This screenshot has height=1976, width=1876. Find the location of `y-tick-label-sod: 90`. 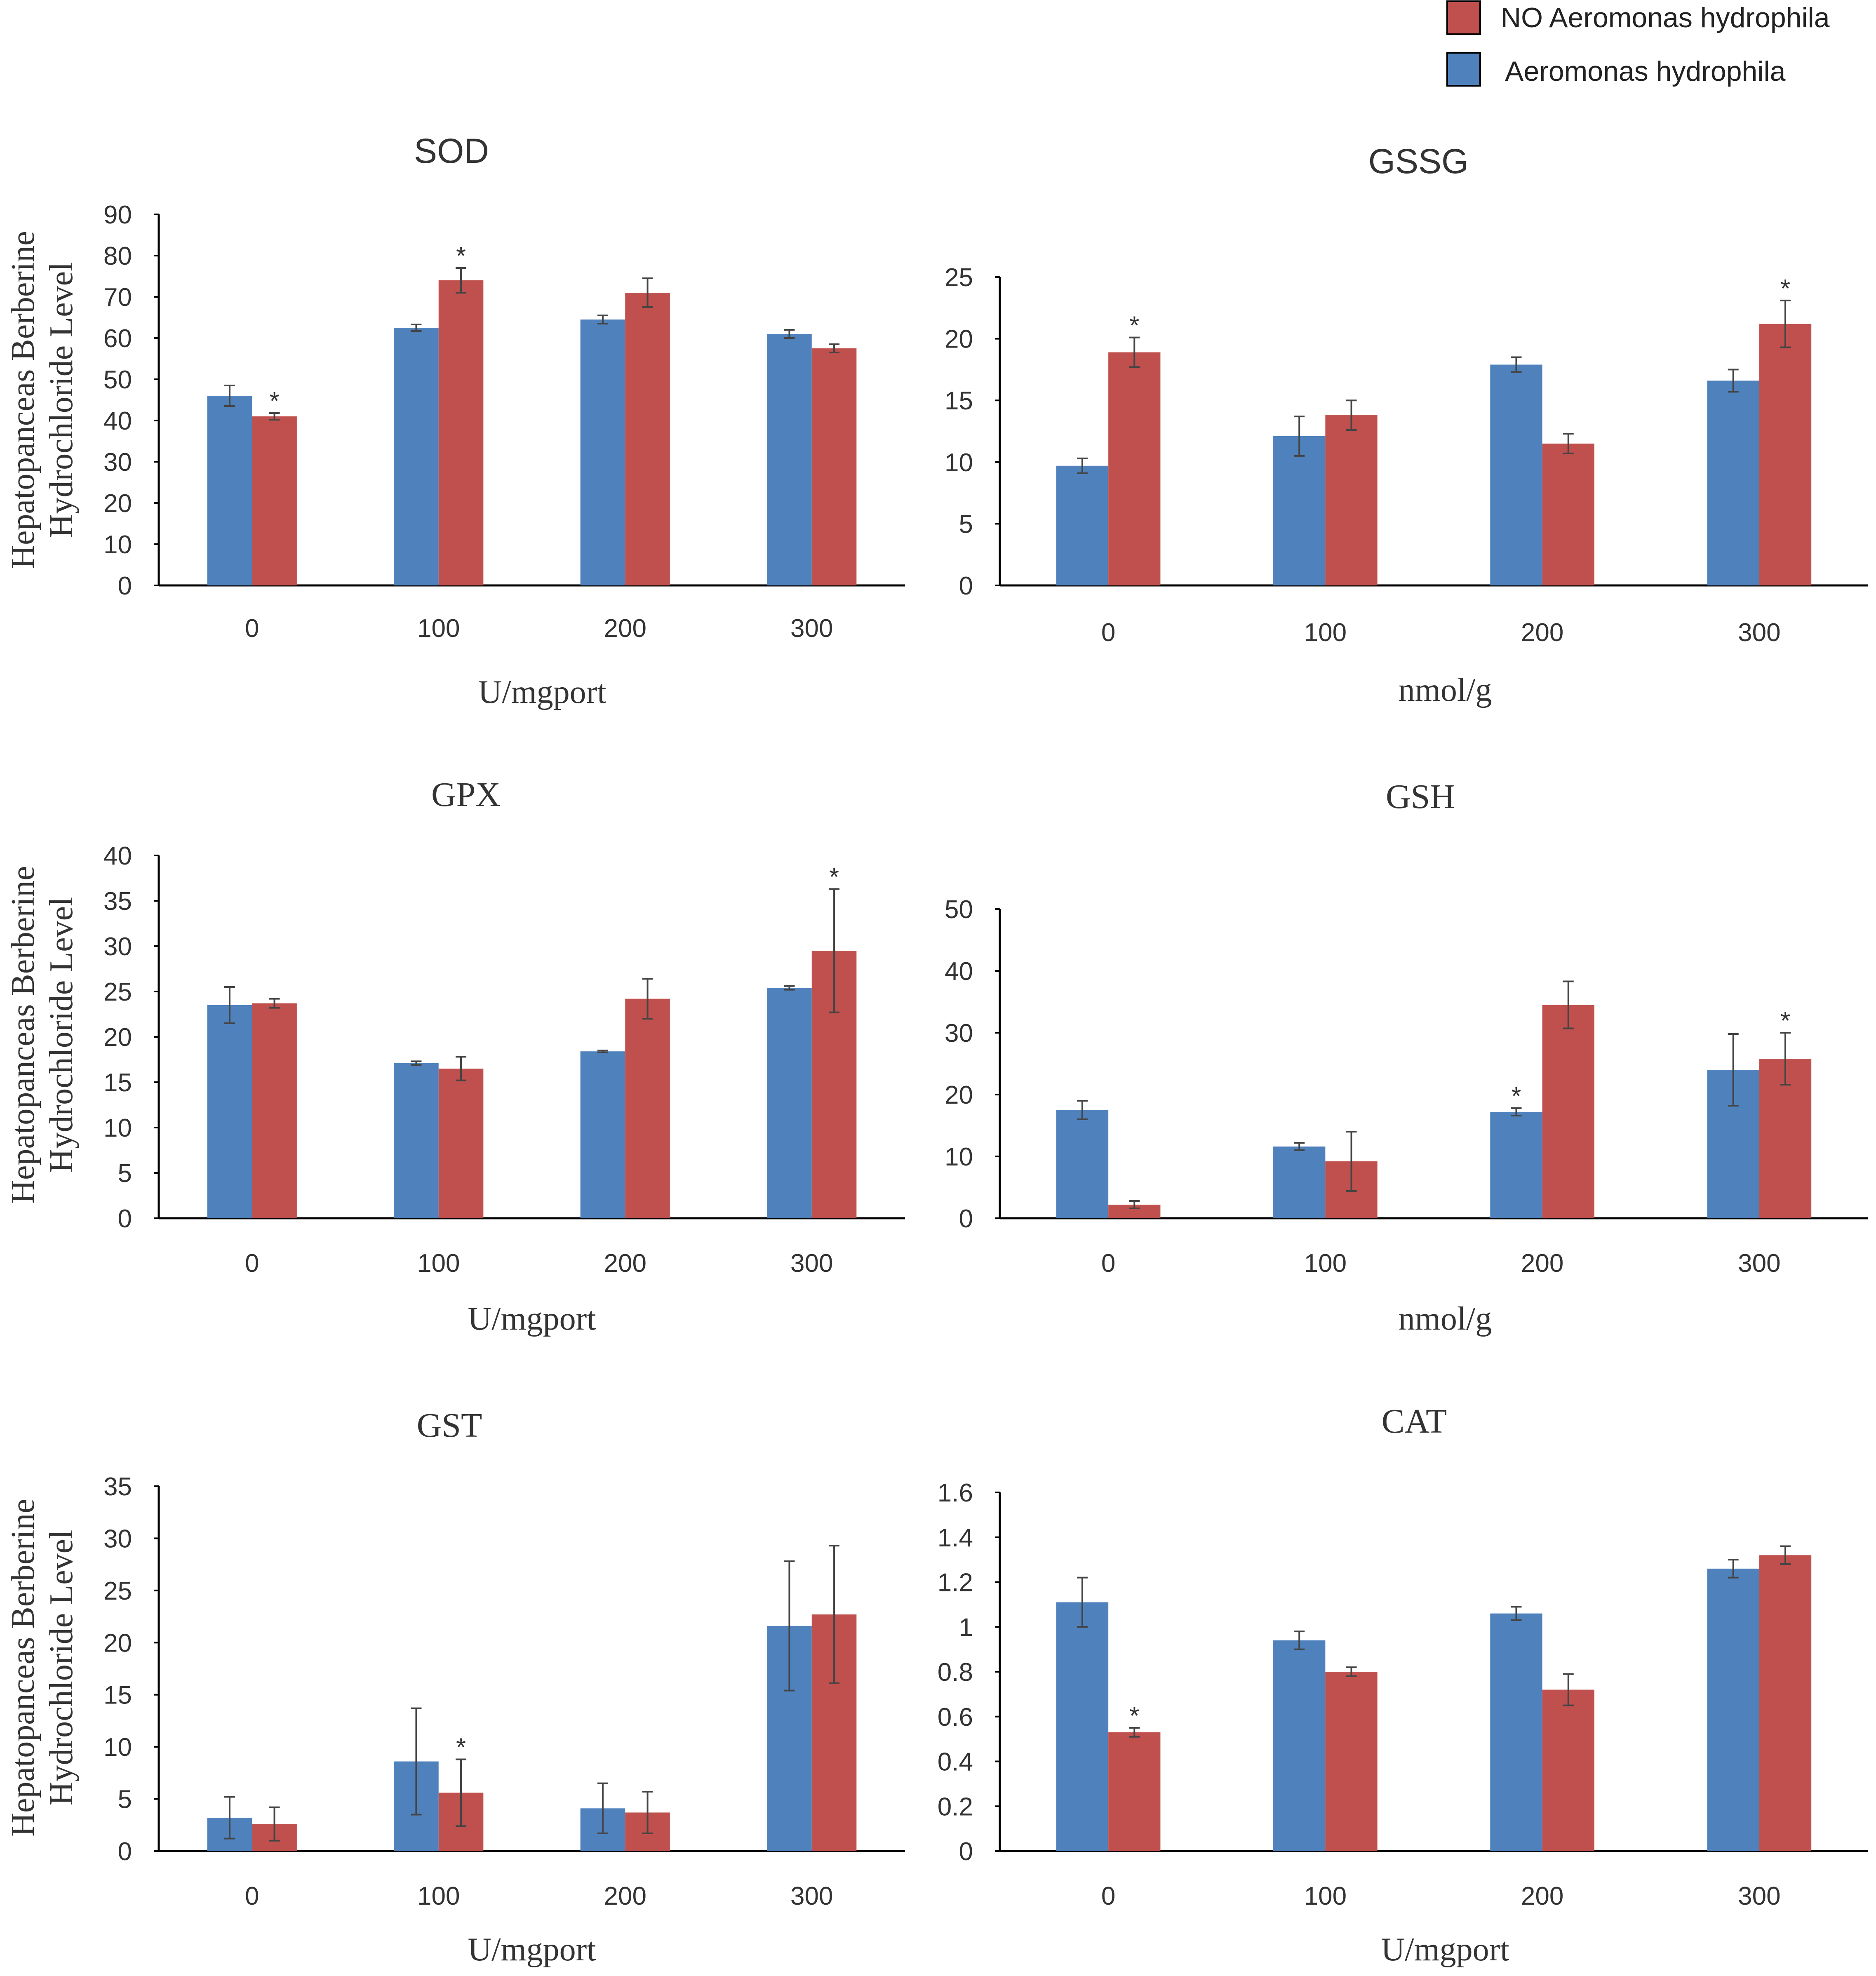

y-tick-label-sod: 90 is located at coordinates (117, 215).